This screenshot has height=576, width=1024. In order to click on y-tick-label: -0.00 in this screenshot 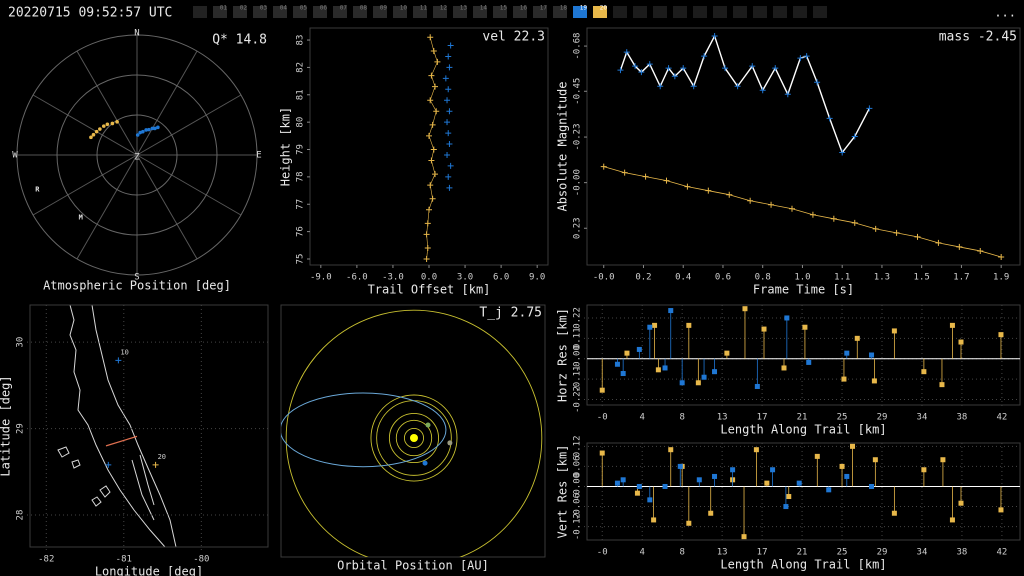, I will do `click(578, 358)`.